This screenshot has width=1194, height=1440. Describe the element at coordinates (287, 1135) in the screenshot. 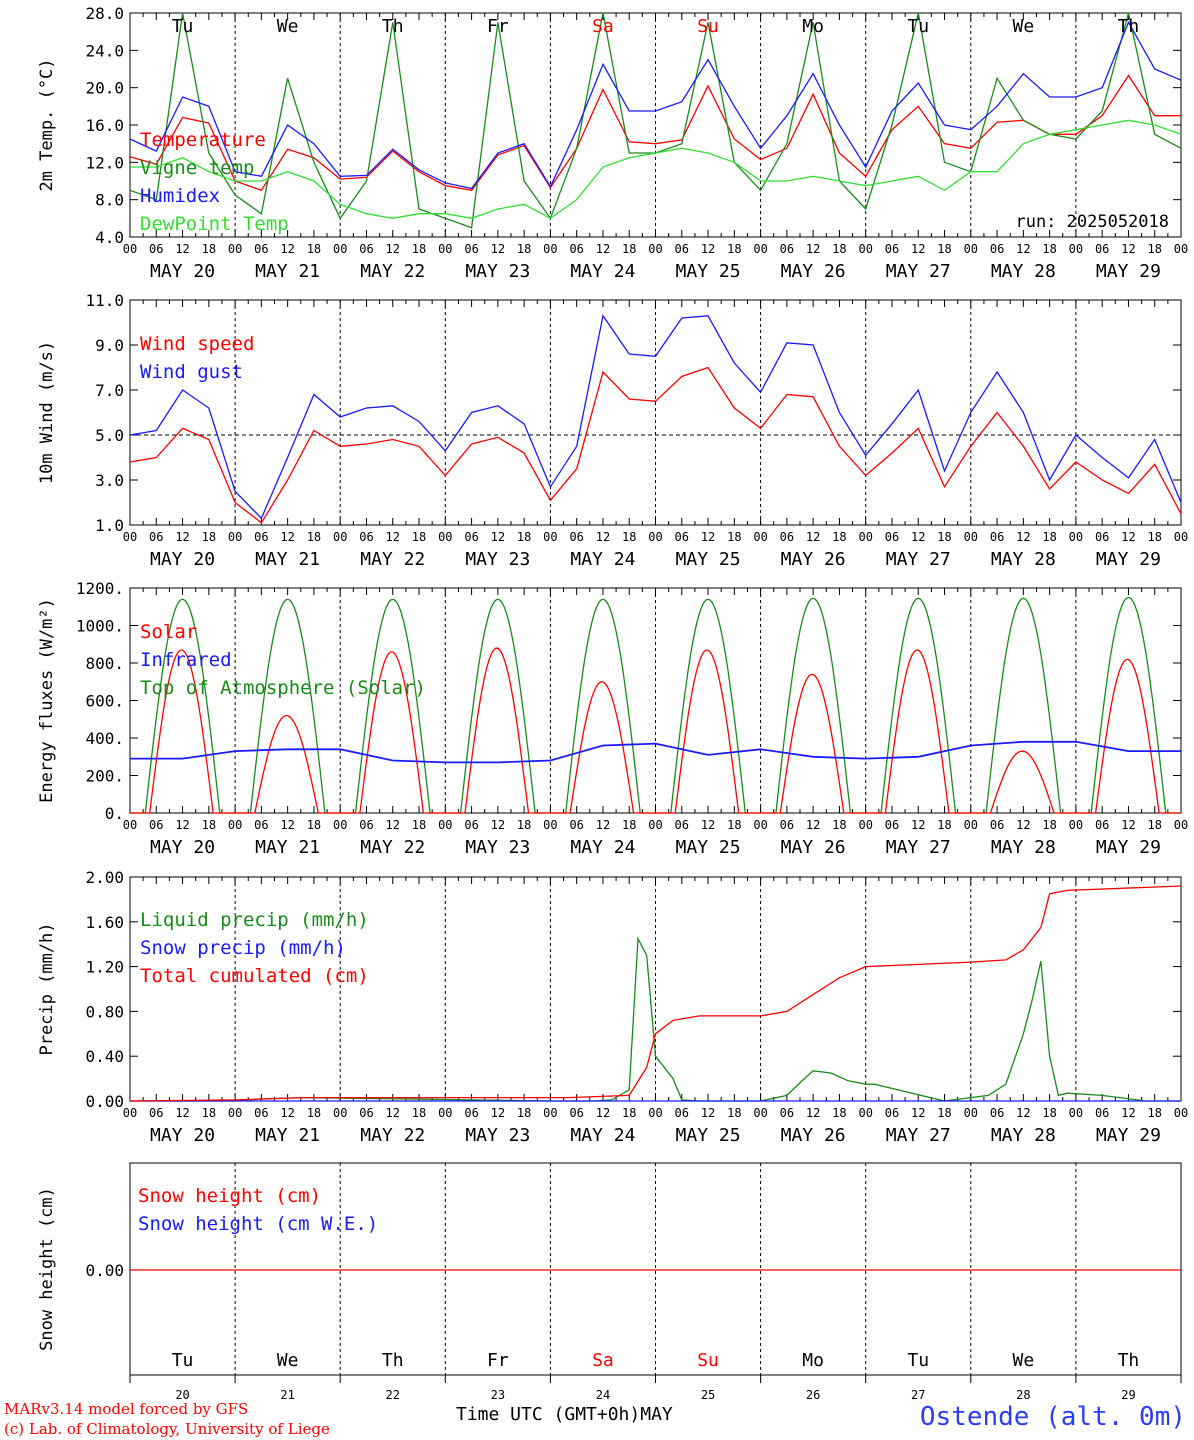

I see `date-label: MAY 21` at that location.